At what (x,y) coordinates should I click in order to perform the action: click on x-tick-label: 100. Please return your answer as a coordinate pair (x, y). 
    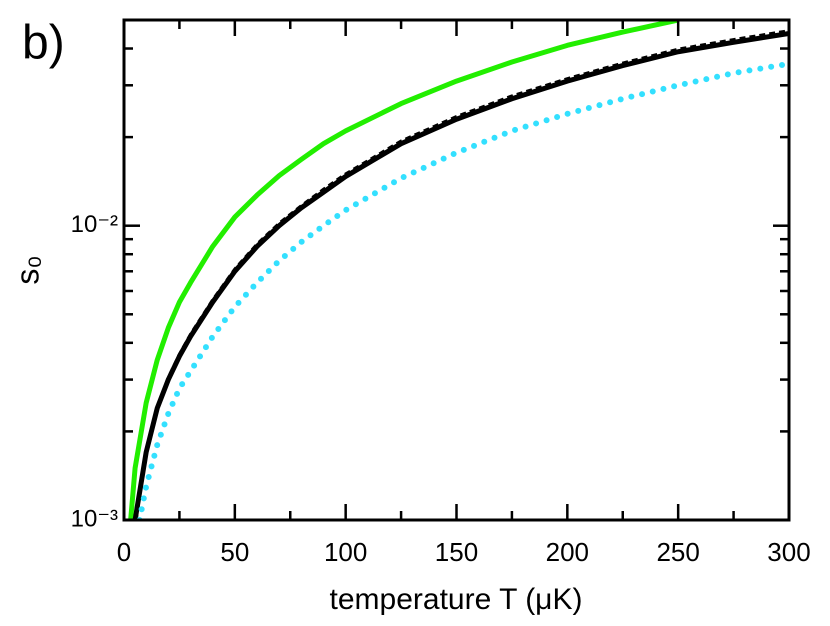
    Looking at the image, I should click on (345, 552).